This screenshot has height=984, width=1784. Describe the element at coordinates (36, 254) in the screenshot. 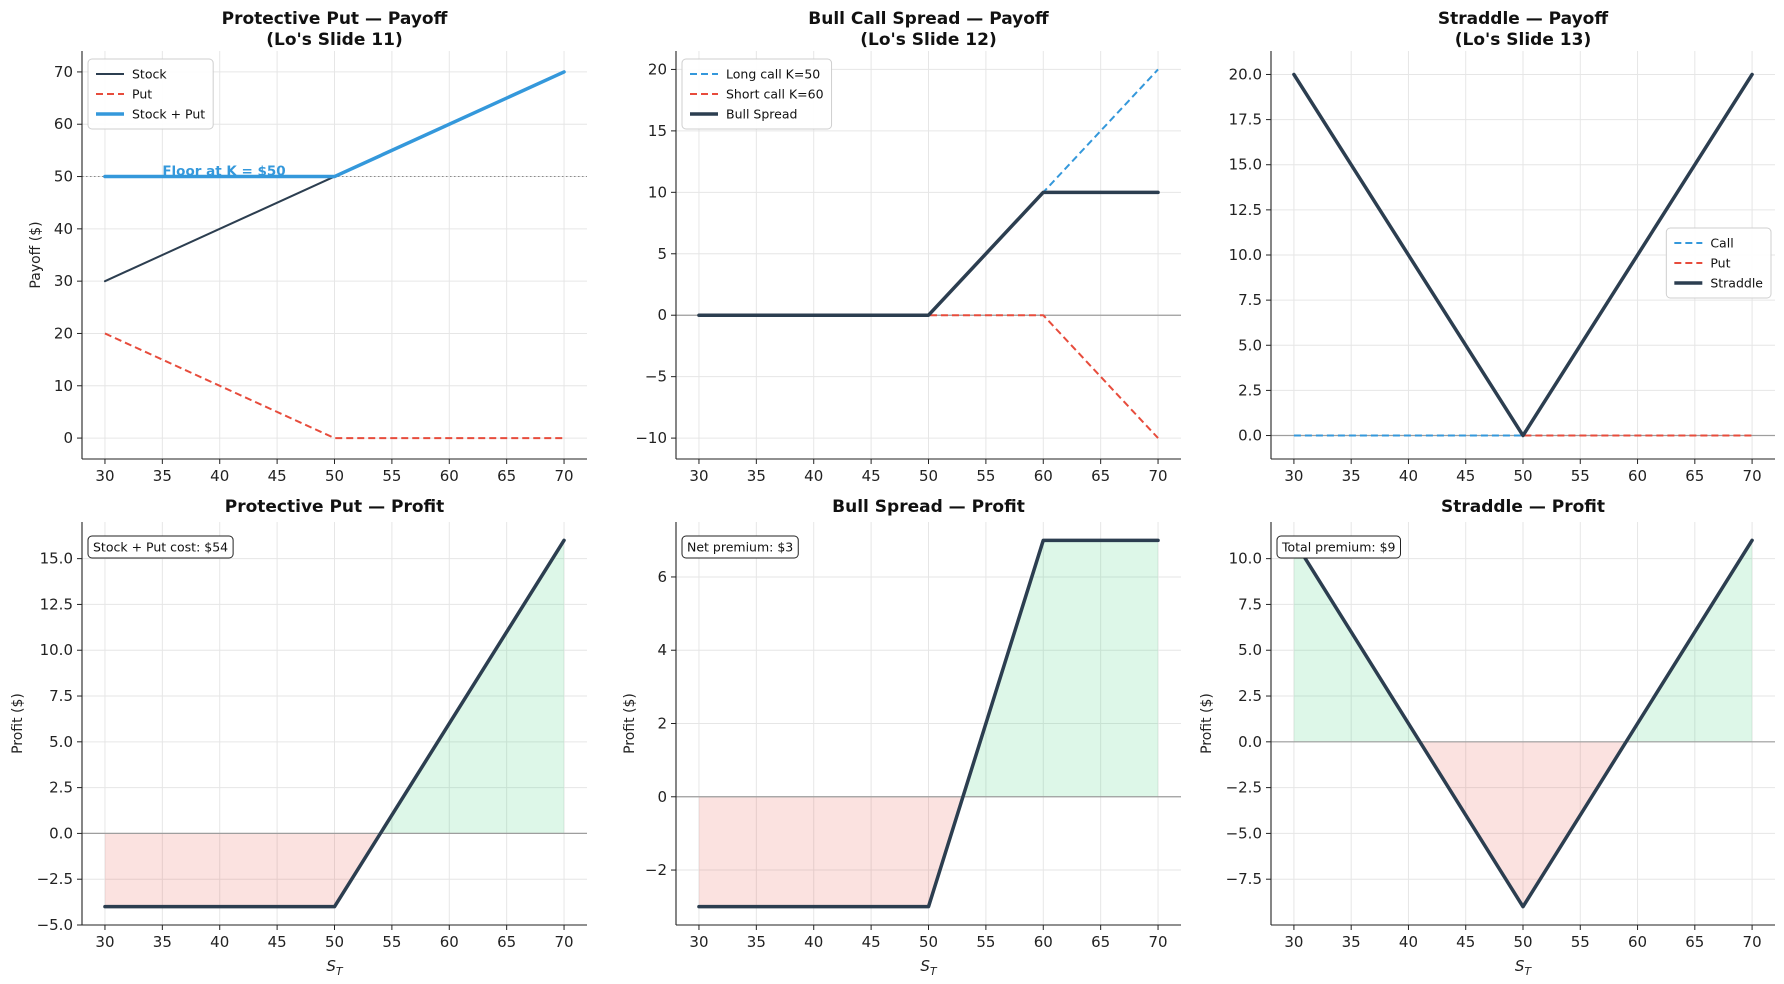

I see `y-axis-label: Payoff ($)` at that location.